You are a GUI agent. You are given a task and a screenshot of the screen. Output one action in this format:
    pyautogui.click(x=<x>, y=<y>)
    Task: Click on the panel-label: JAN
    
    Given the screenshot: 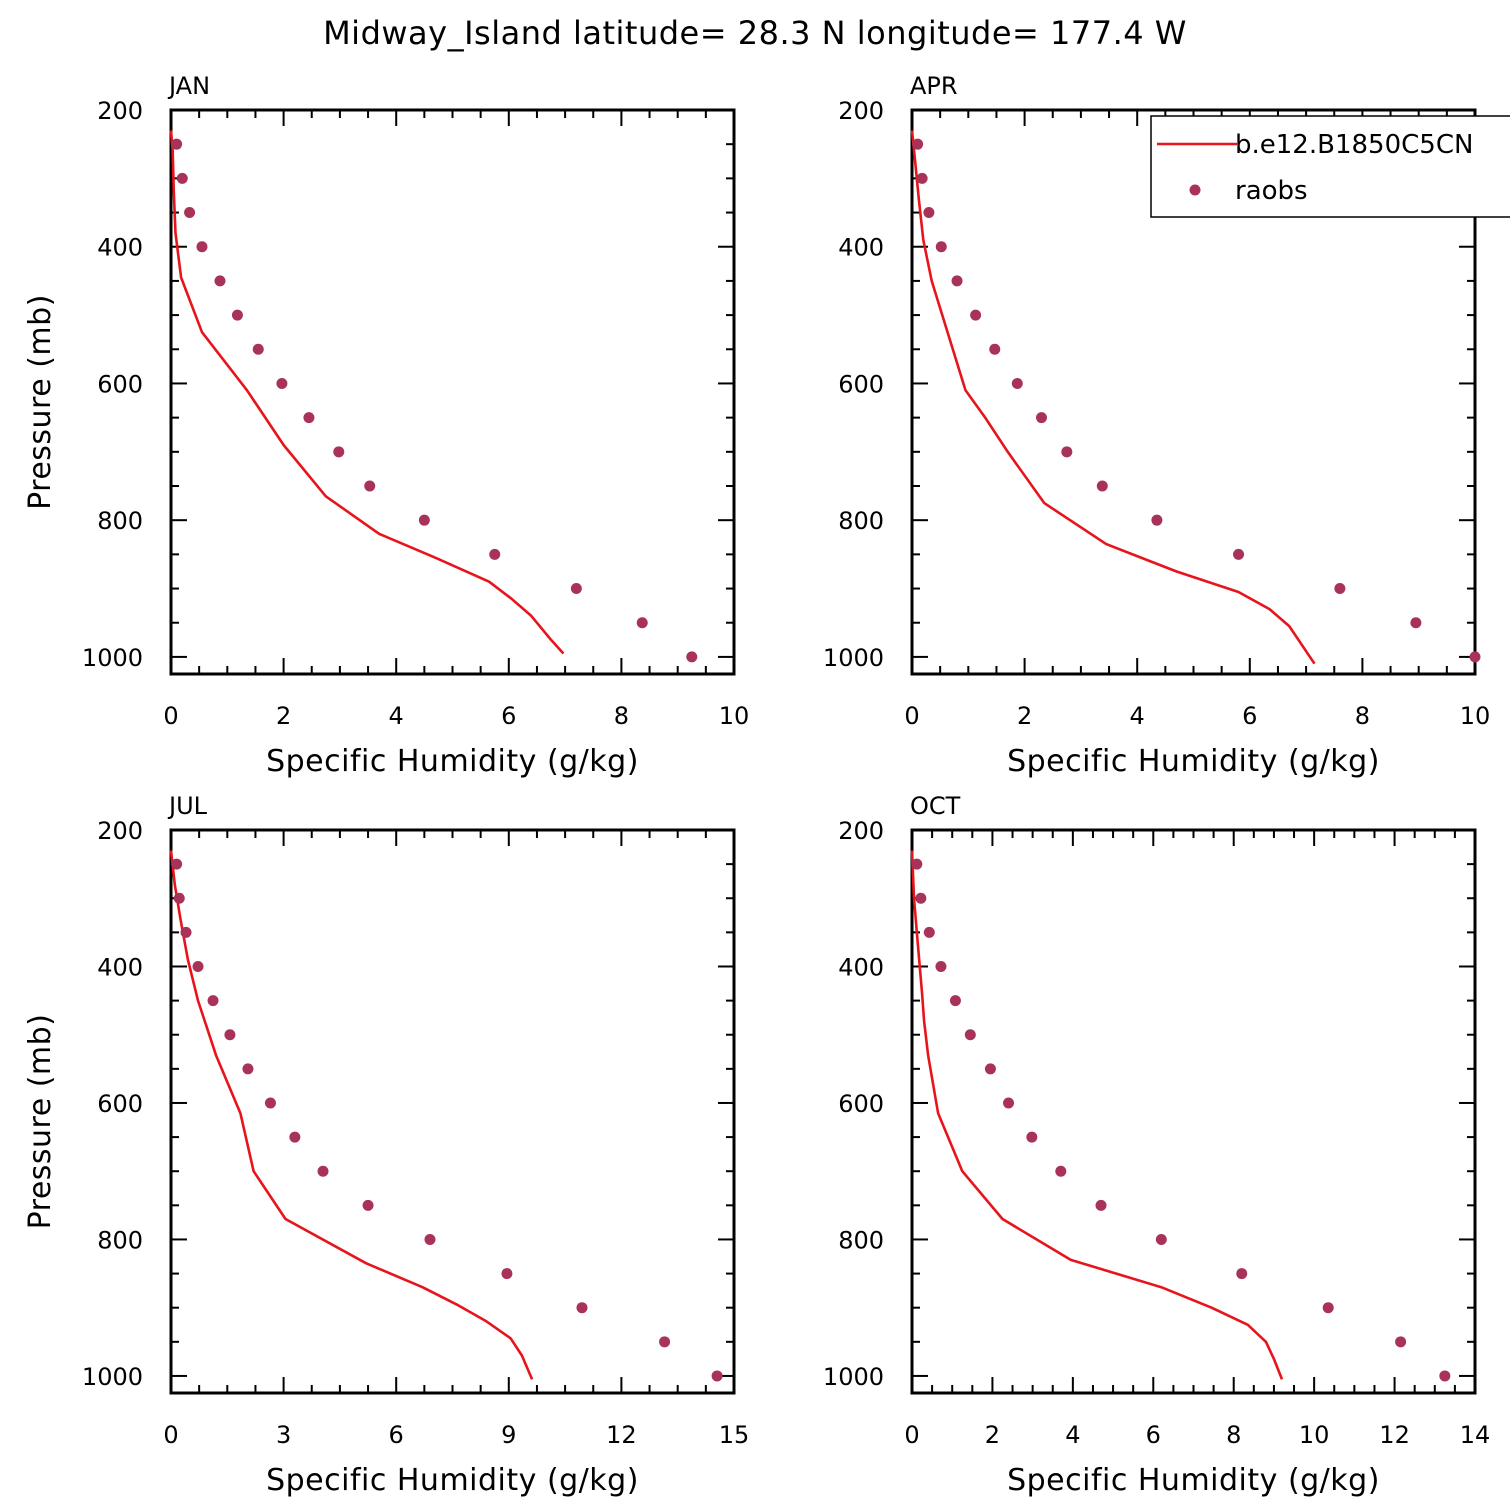 What is the action you would take?
    pyautogui.click(x=188, y=86)
    